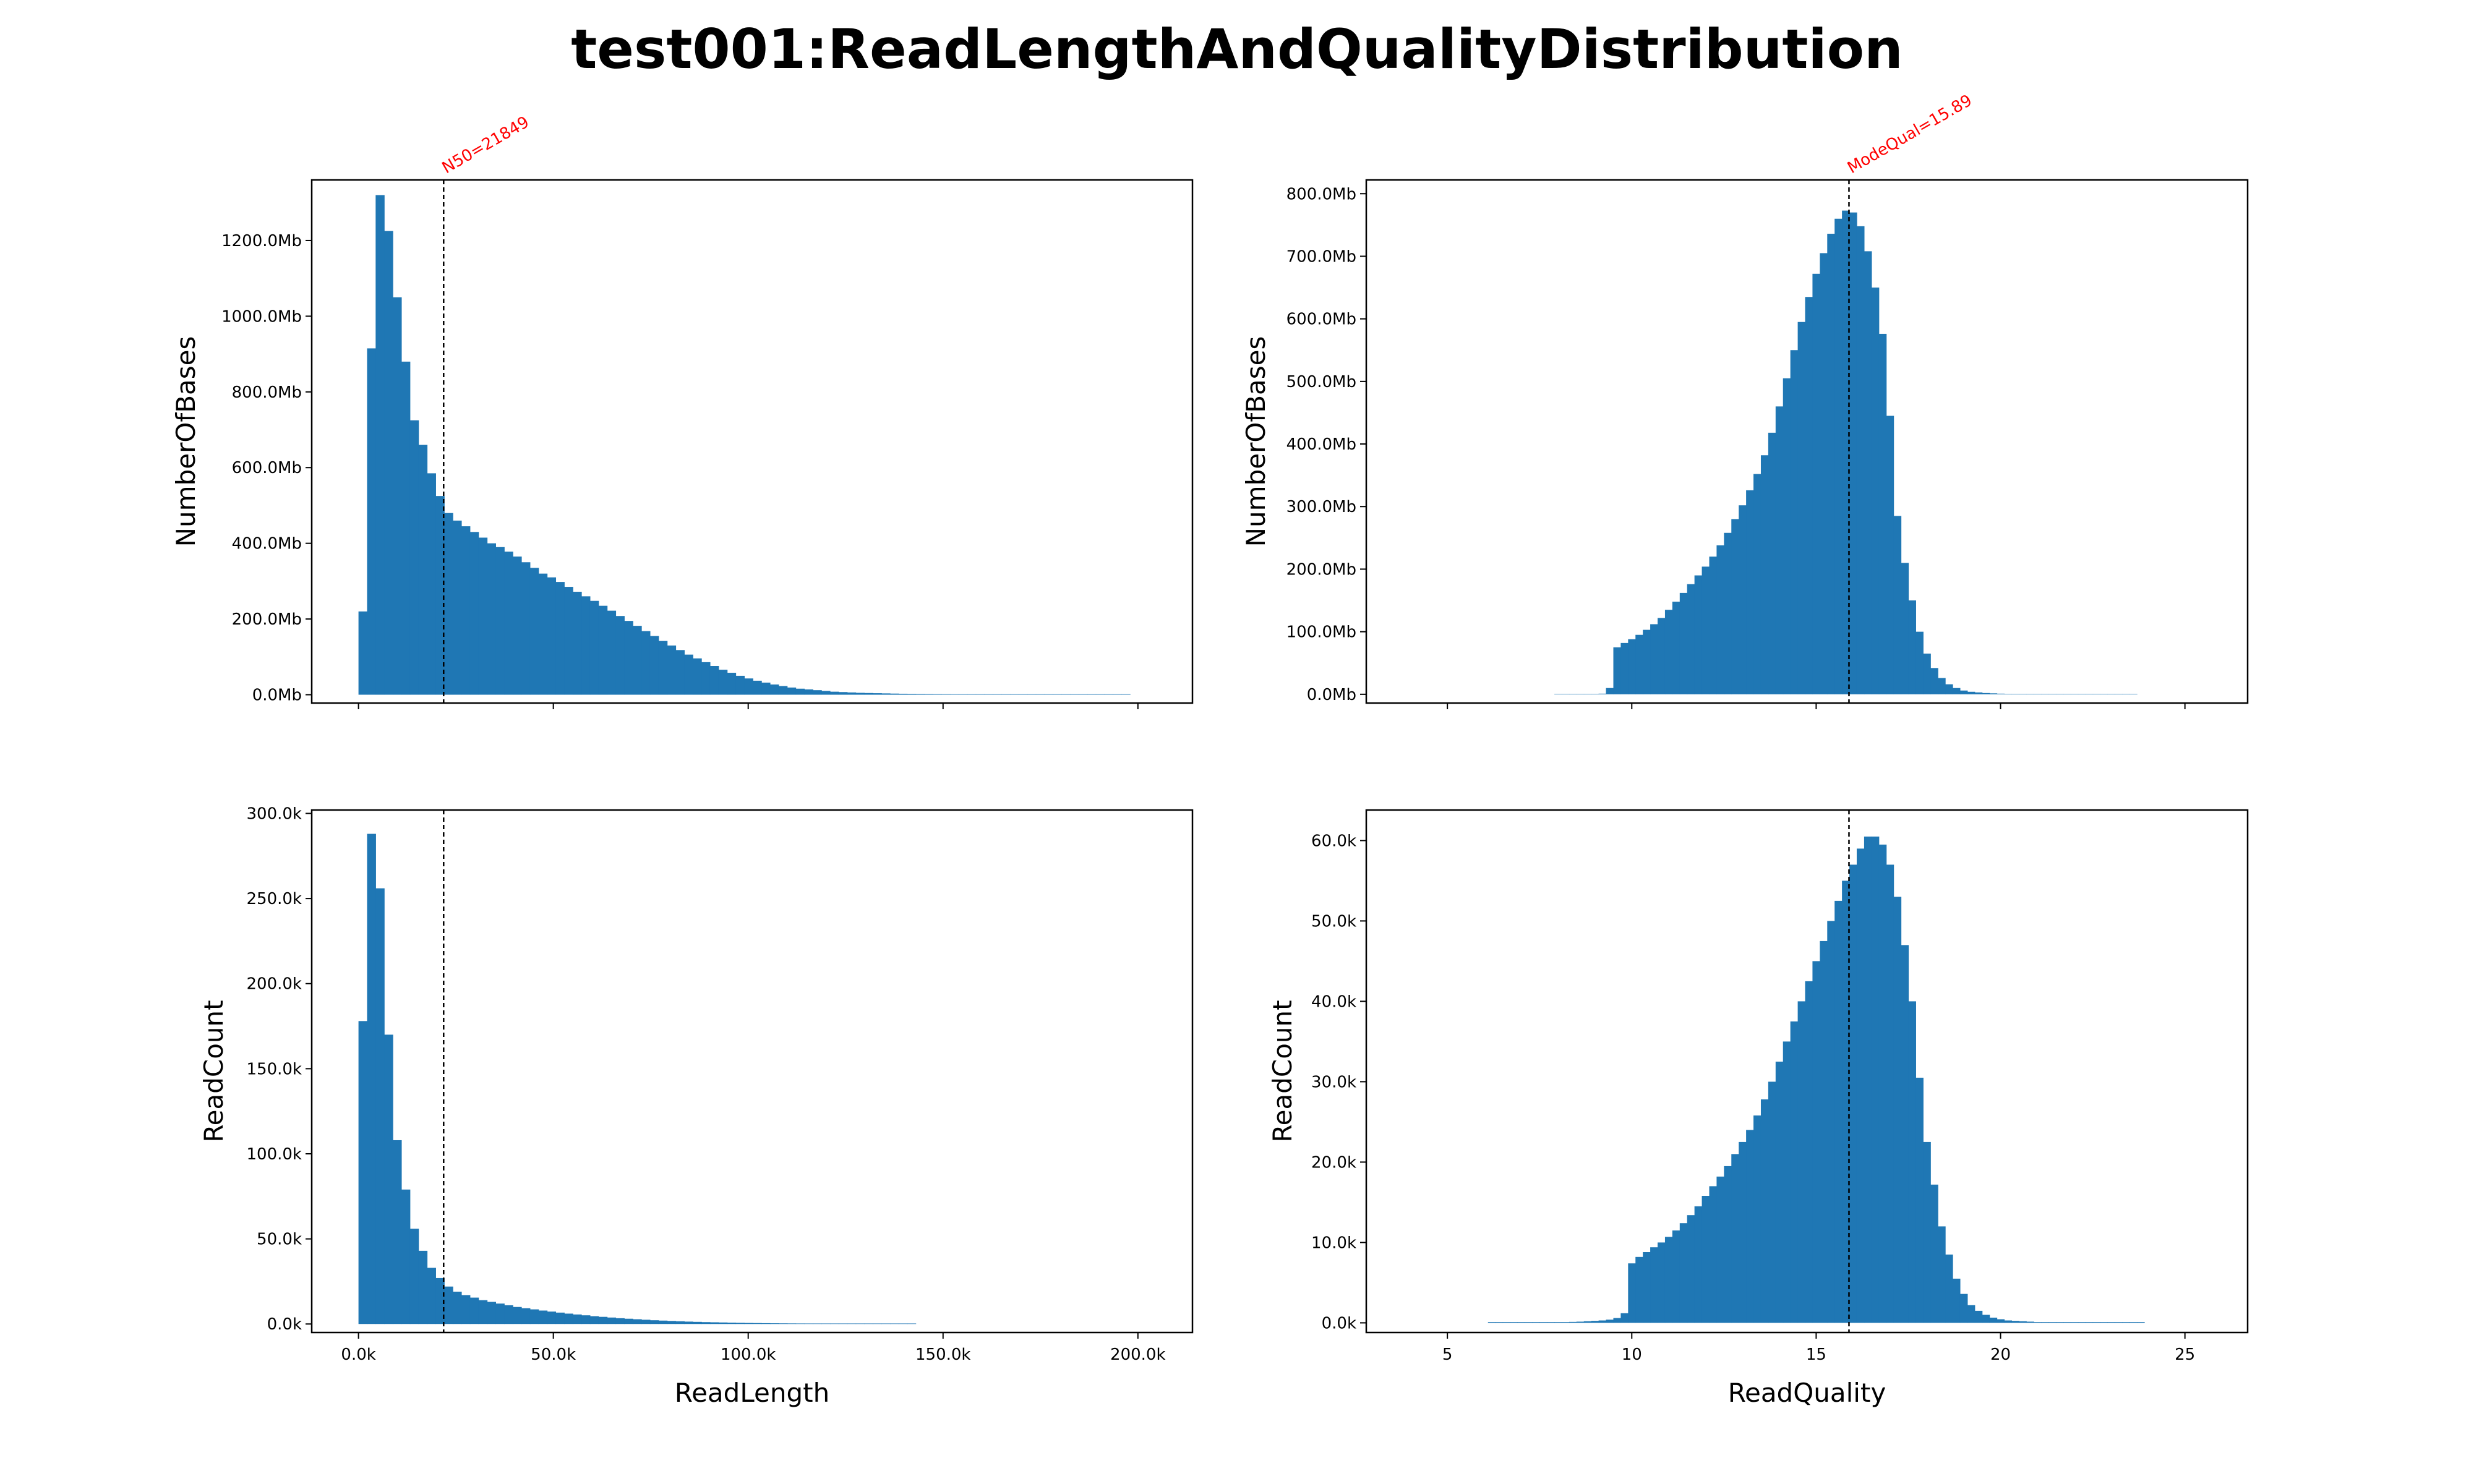 The width and height of the screenshot is (2474, 1484). Describe the element at coordinates (1321, 319) in the screenshot. I see `y-tick-label: 600.0Mb` at that location.